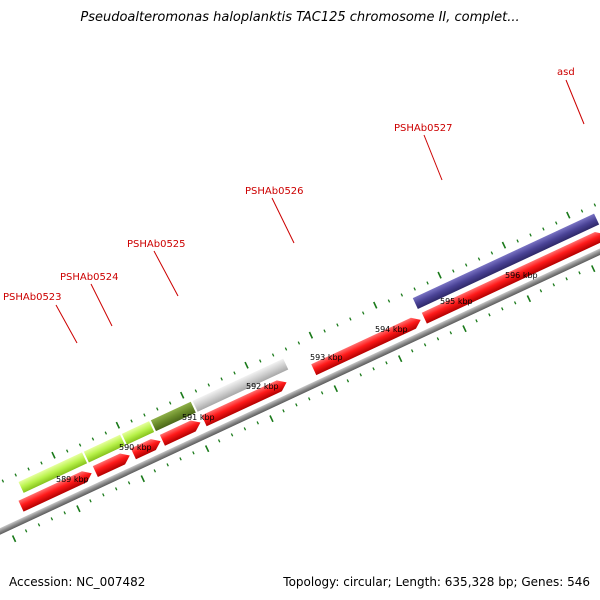 The height and width of the screenshot is (600, 600). I want to click on gene-block-purple, so click(506, 261).